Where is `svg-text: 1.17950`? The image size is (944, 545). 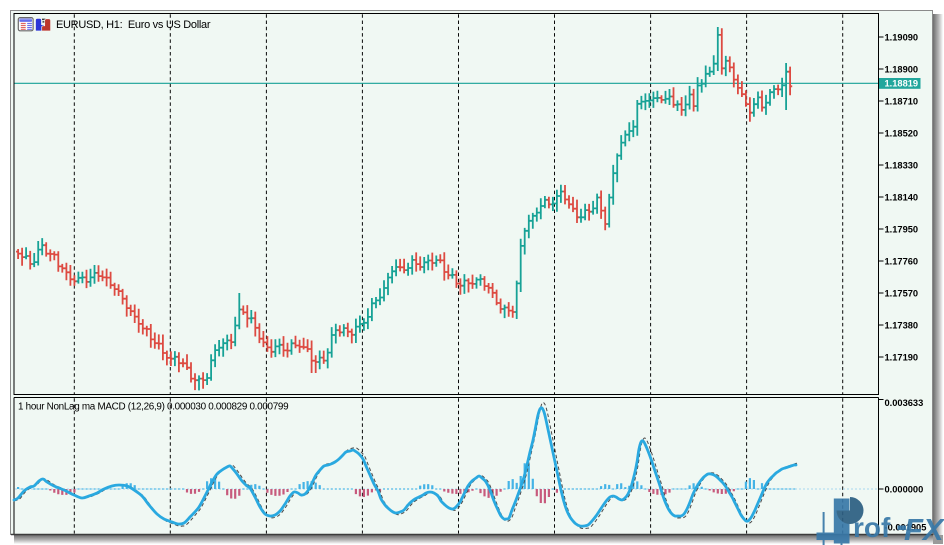 svg-text: 1.17950 is located at coordinates (902, 229).